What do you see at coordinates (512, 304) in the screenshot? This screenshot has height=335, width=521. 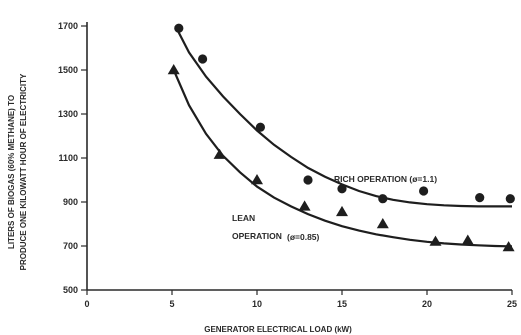 I see `x-tick-label: 25` at bounding box center [512, 304].